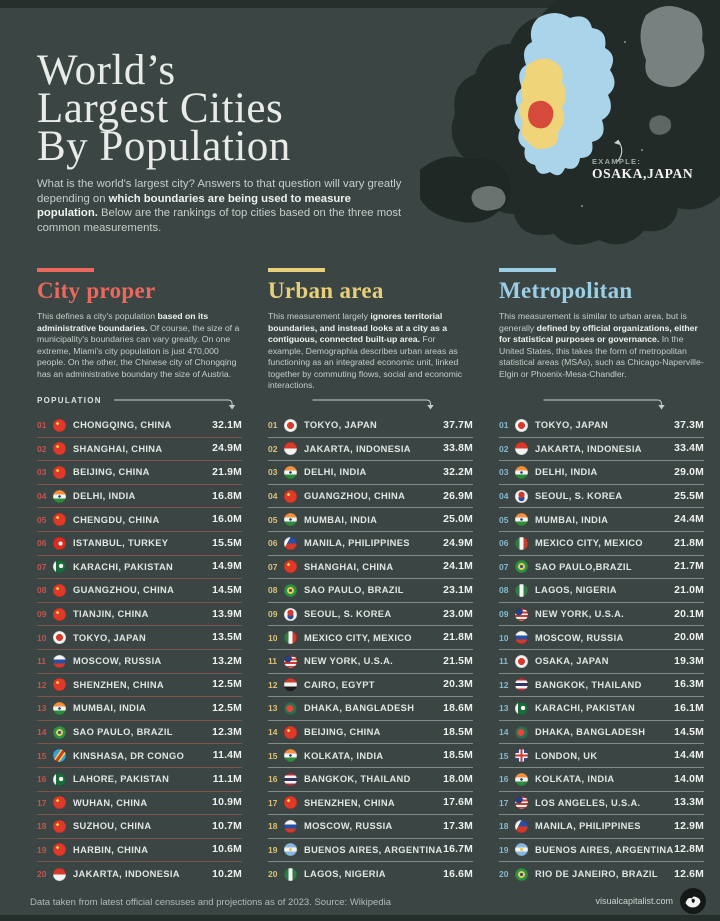  I want to click on map-island-gray, so click(672, 47).